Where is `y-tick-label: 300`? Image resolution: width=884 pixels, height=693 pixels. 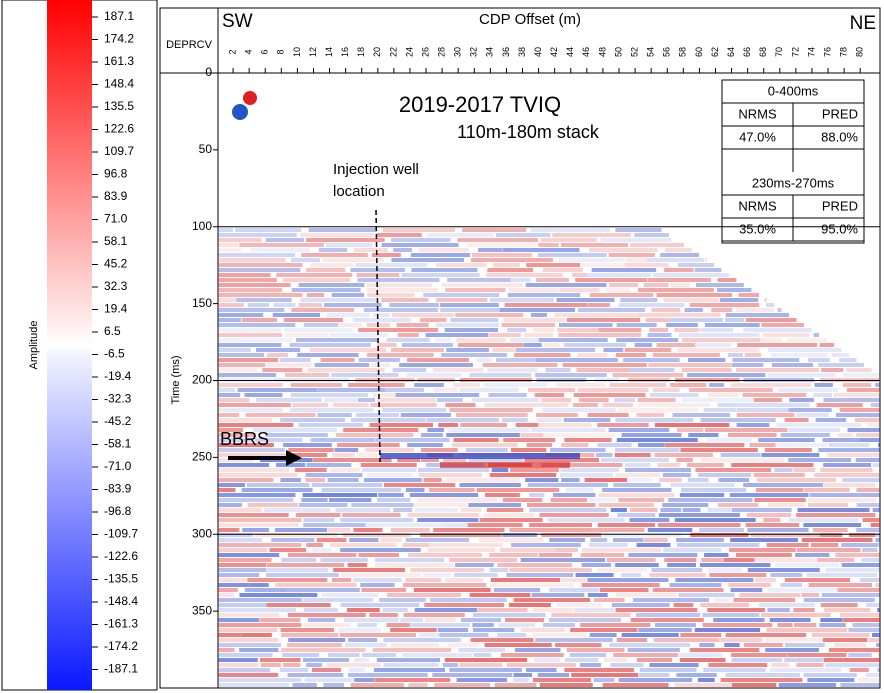 y-tick-label: 300 is located at coordinates (202, 533).